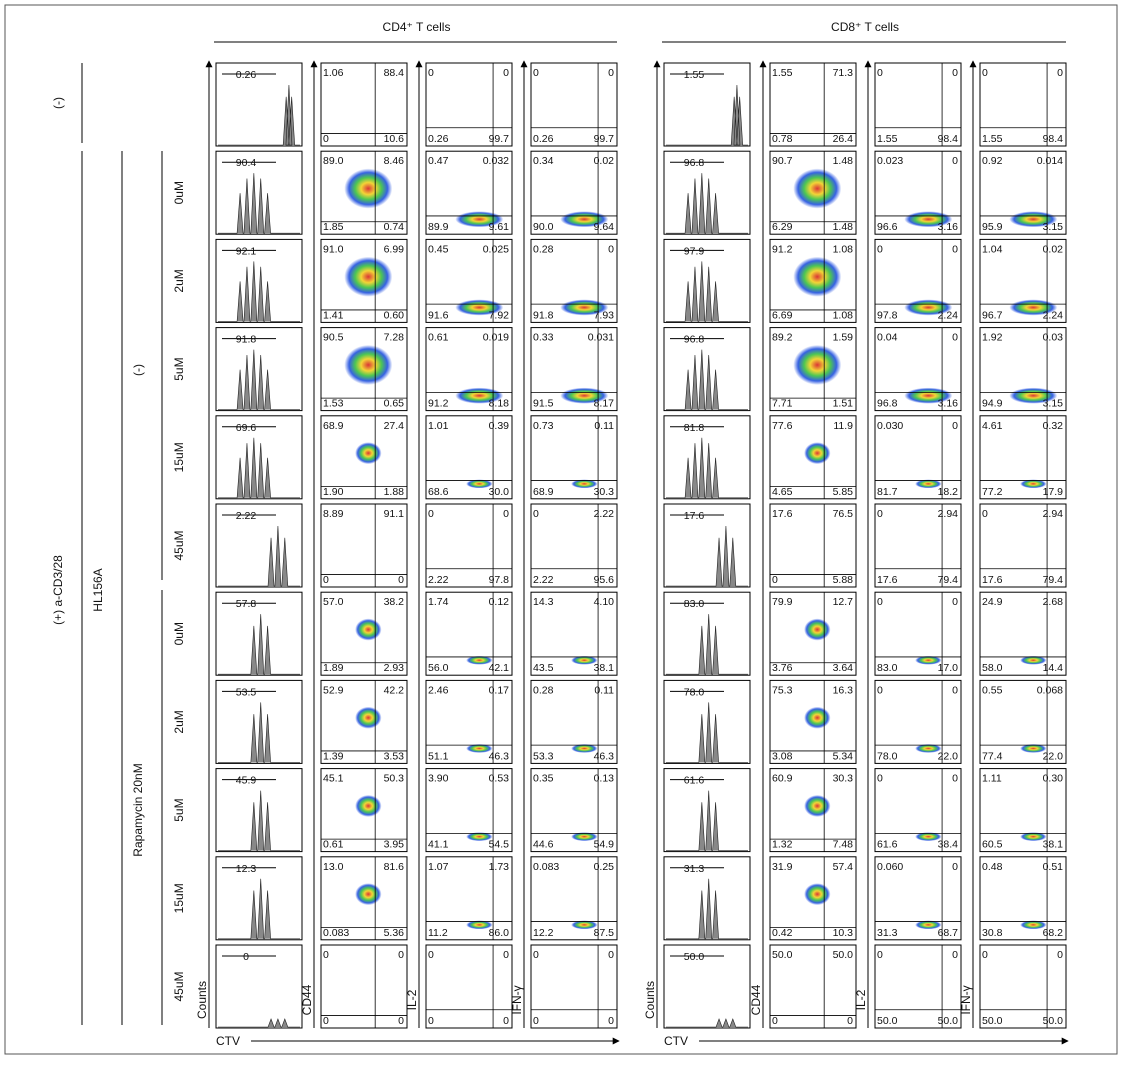 Image resolution: width=1123 pixels, height=1065 pixels. I want to click on quadrant-value: 3.16, so click(948, 227).